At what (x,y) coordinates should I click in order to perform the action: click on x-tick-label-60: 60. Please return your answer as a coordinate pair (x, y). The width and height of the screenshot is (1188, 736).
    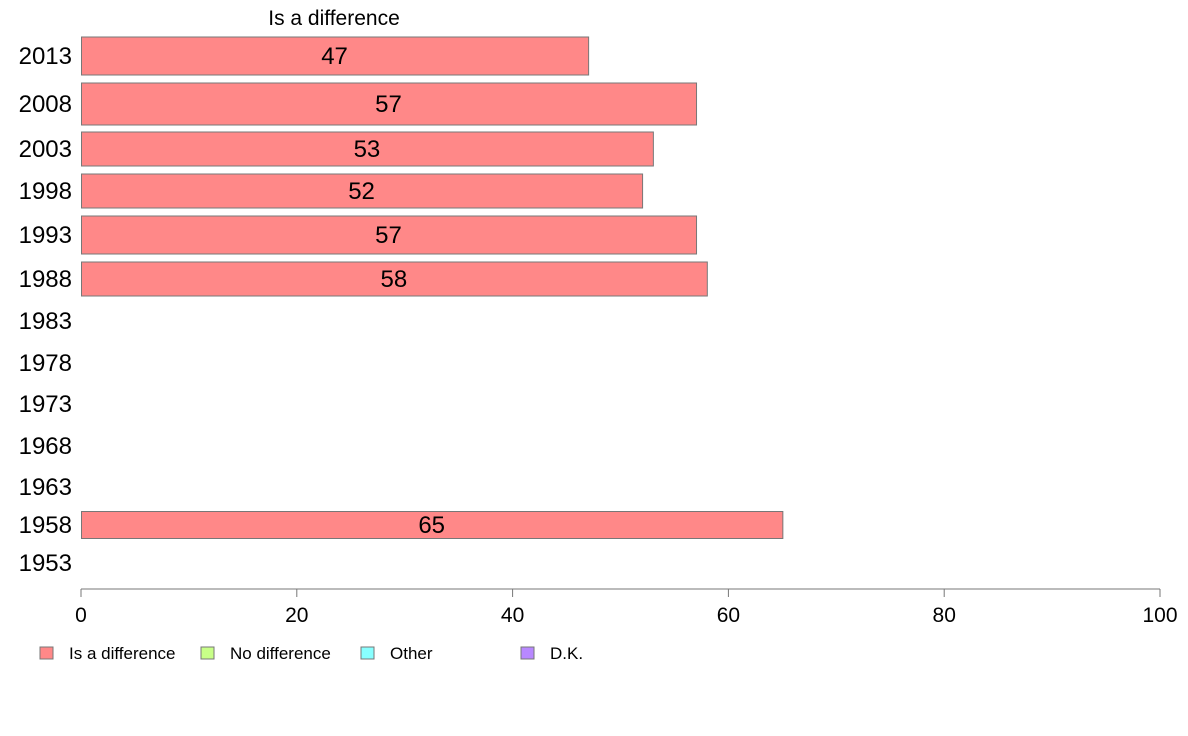
    Looking at the image, I should click on (728, 615).